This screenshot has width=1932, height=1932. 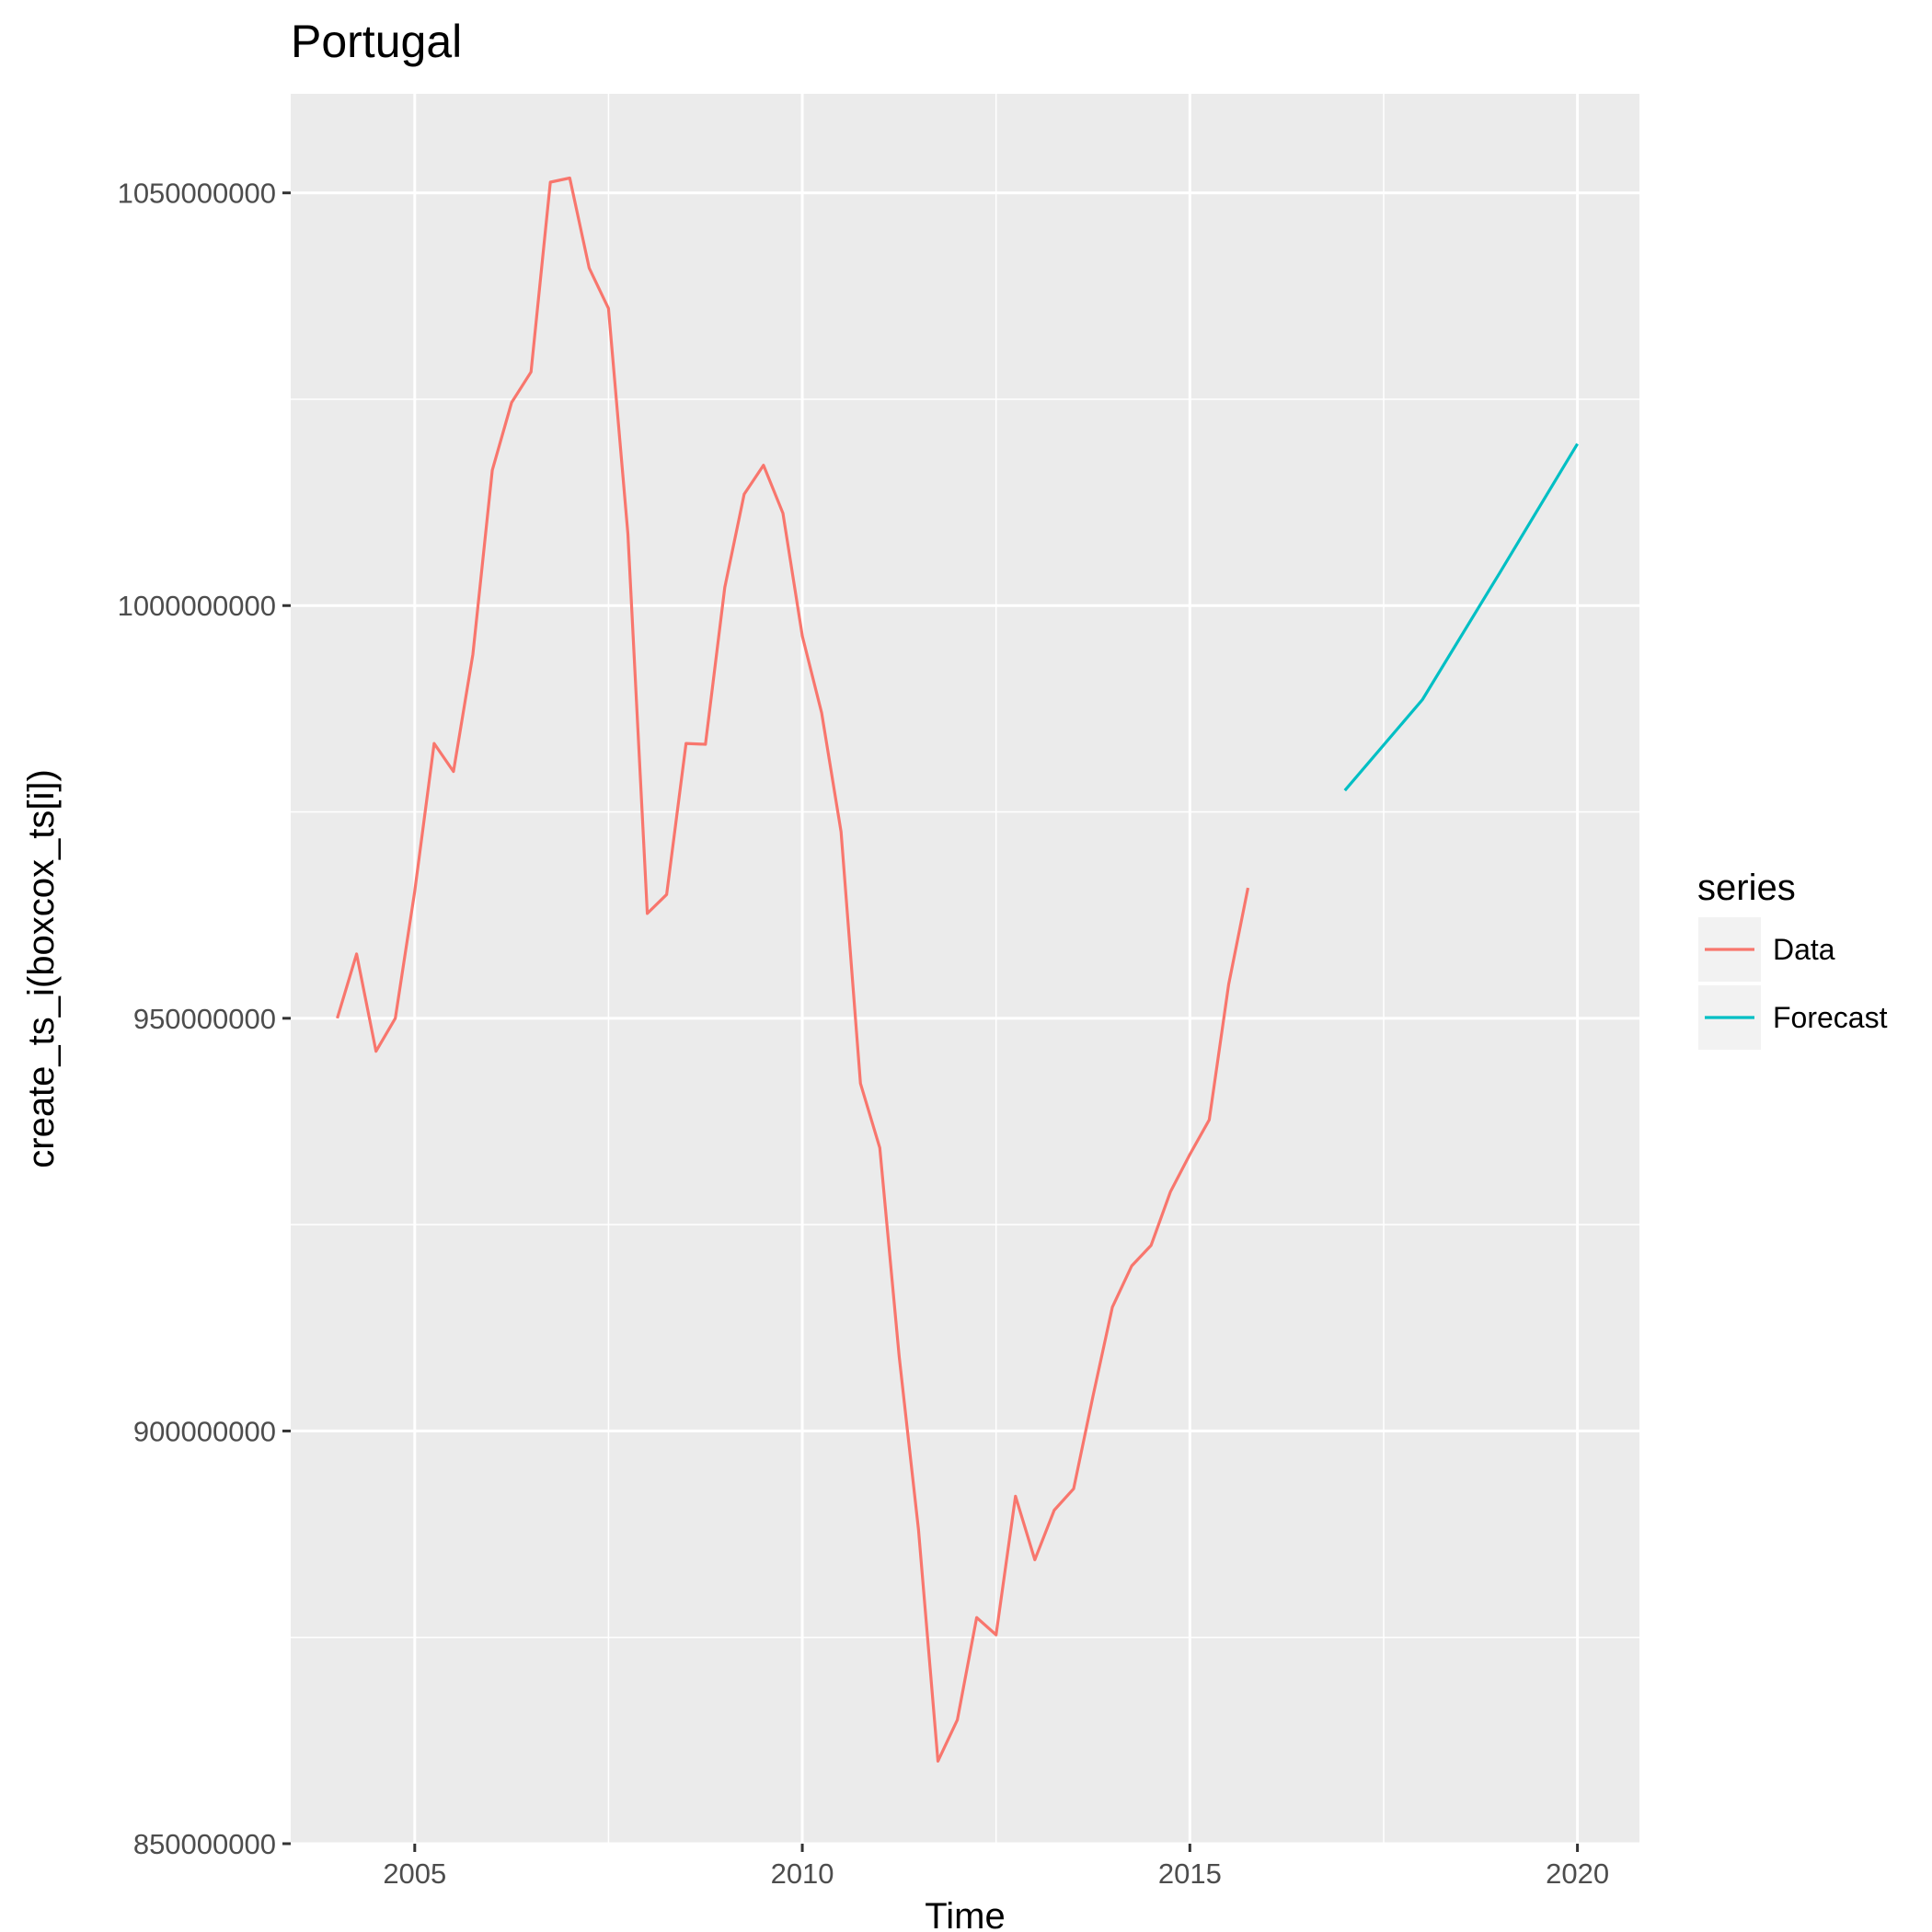 I want to click on y-tick-label: 1050000000, so click(x=197, y=194).